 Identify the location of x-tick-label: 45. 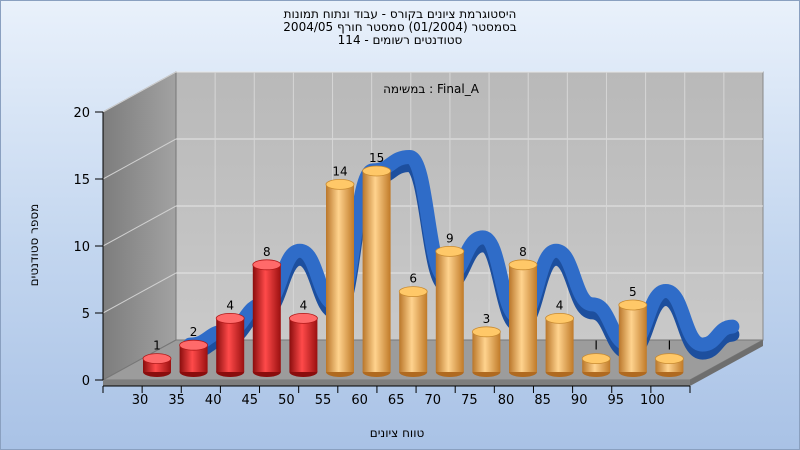
(250, 400).